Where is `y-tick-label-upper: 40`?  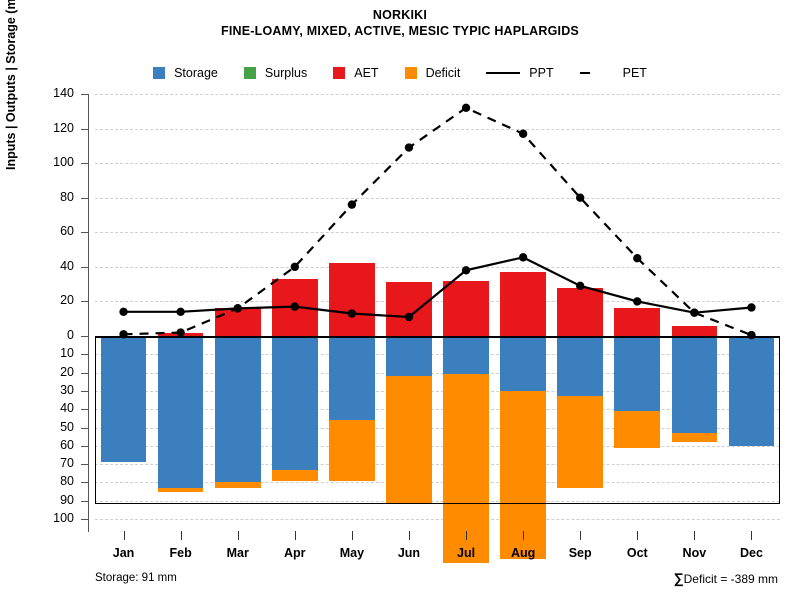
y-tick-label-upper: 40 is located at coordinates (67, 265).